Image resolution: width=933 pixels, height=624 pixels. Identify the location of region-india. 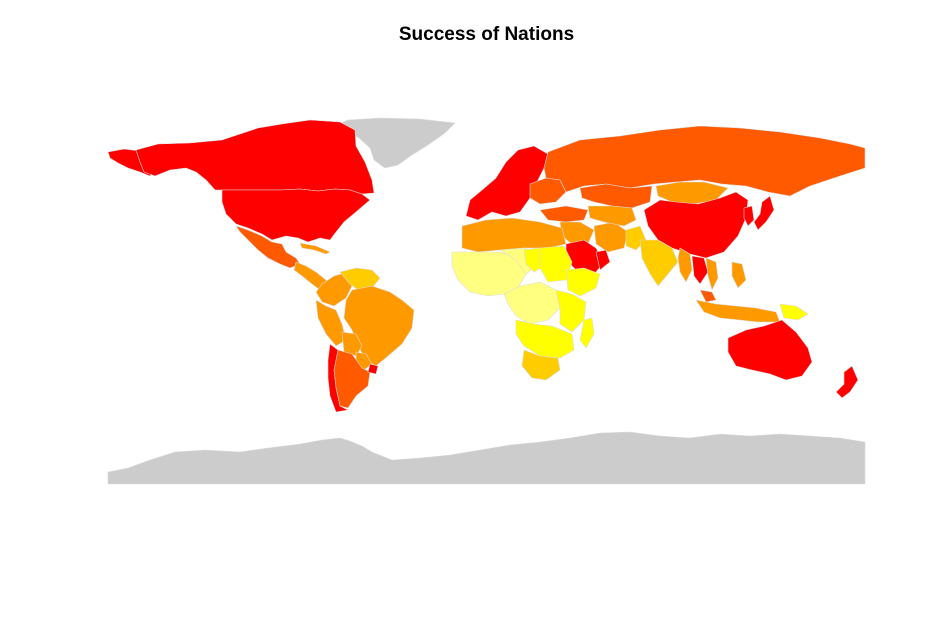
(659, 263).